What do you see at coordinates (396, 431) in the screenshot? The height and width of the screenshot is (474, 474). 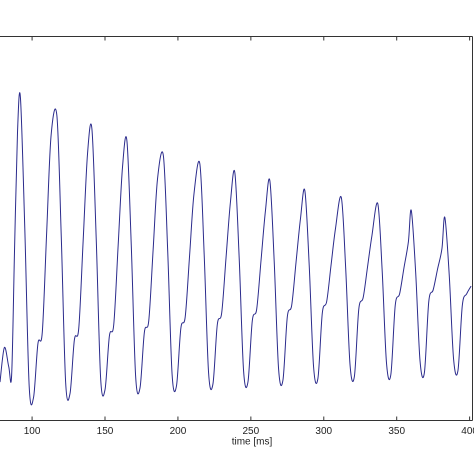 I see `x-tick-label: 350` at bounding box center [396, 431].